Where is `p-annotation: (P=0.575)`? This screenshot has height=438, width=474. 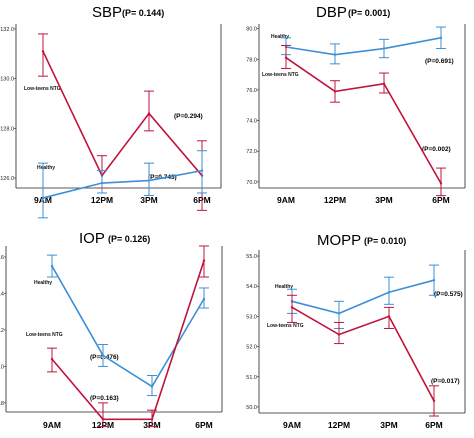
p-annotation: (P=0.575) is located at coordinates (448, 294).